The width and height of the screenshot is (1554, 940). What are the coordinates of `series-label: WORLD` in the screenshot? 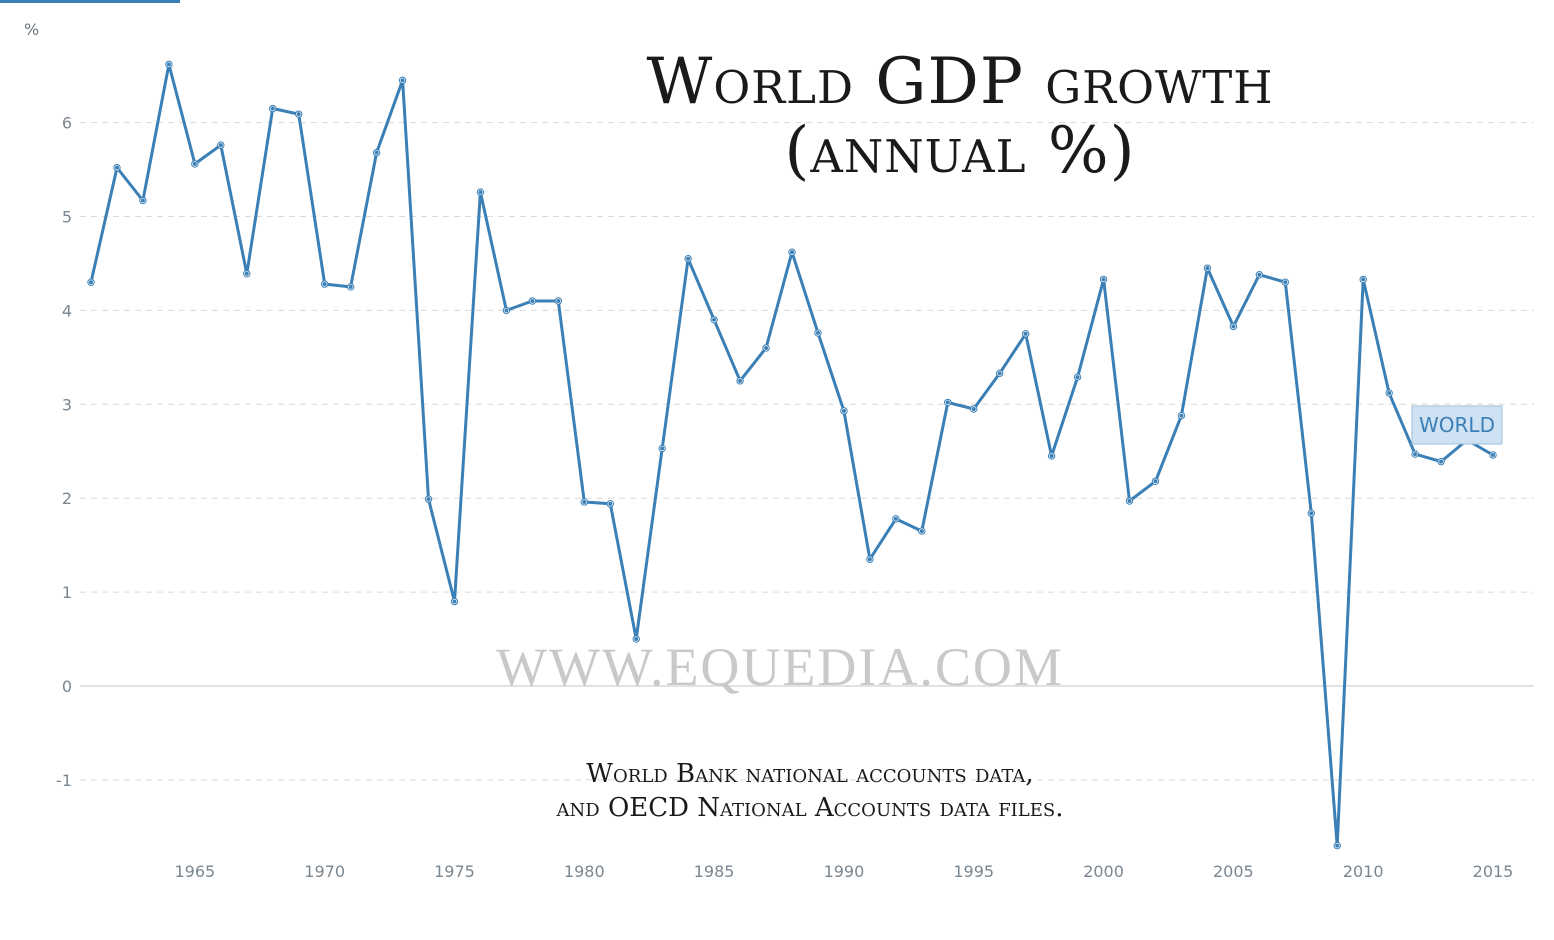 It's located at (1457, 425).